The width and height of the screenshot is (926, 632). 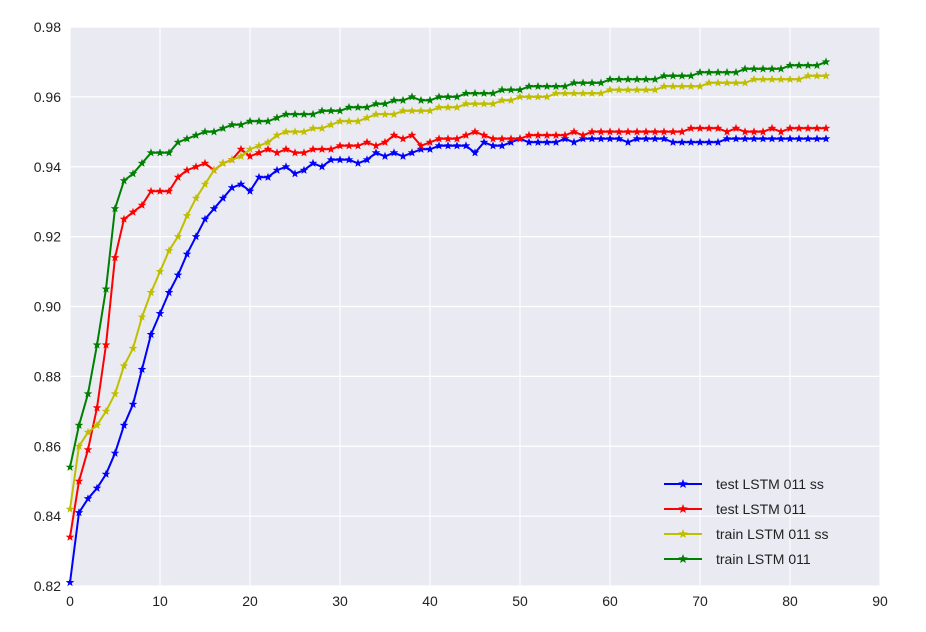 I want to click on y-axis-ticks: 0.82 0.84 0.86 0.88 0.90 0.92 0.94 0.96 0.98, so click(x=47, y=306).